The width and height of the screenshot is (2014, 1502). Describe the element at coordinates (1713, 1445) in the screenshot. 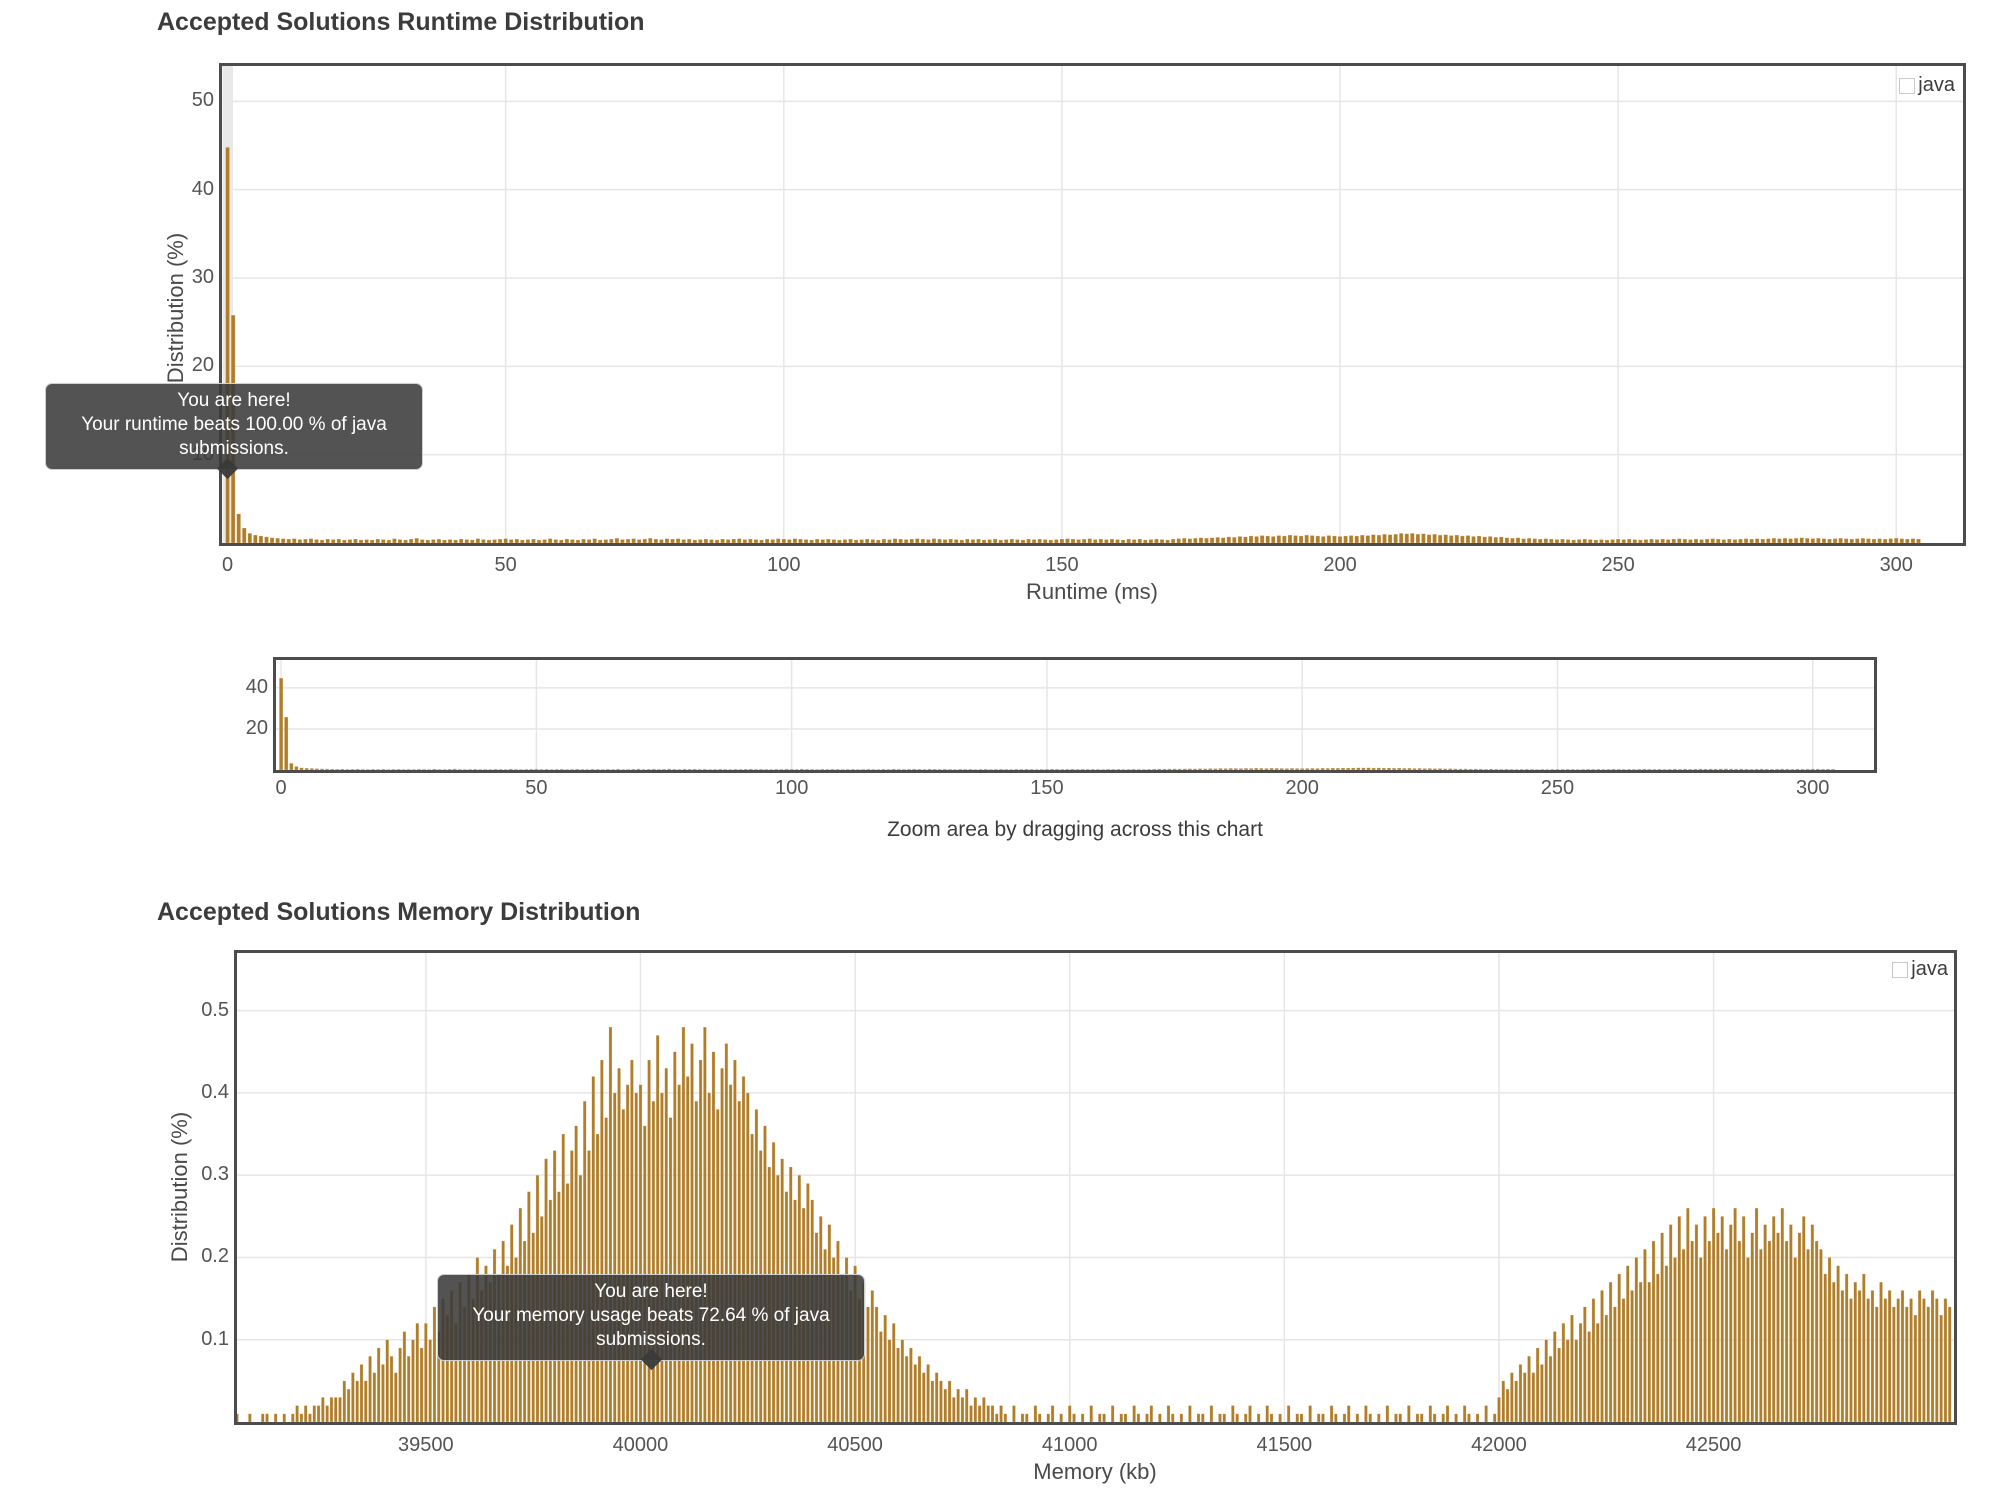

I see `x-tick-label: 42500` at that location.